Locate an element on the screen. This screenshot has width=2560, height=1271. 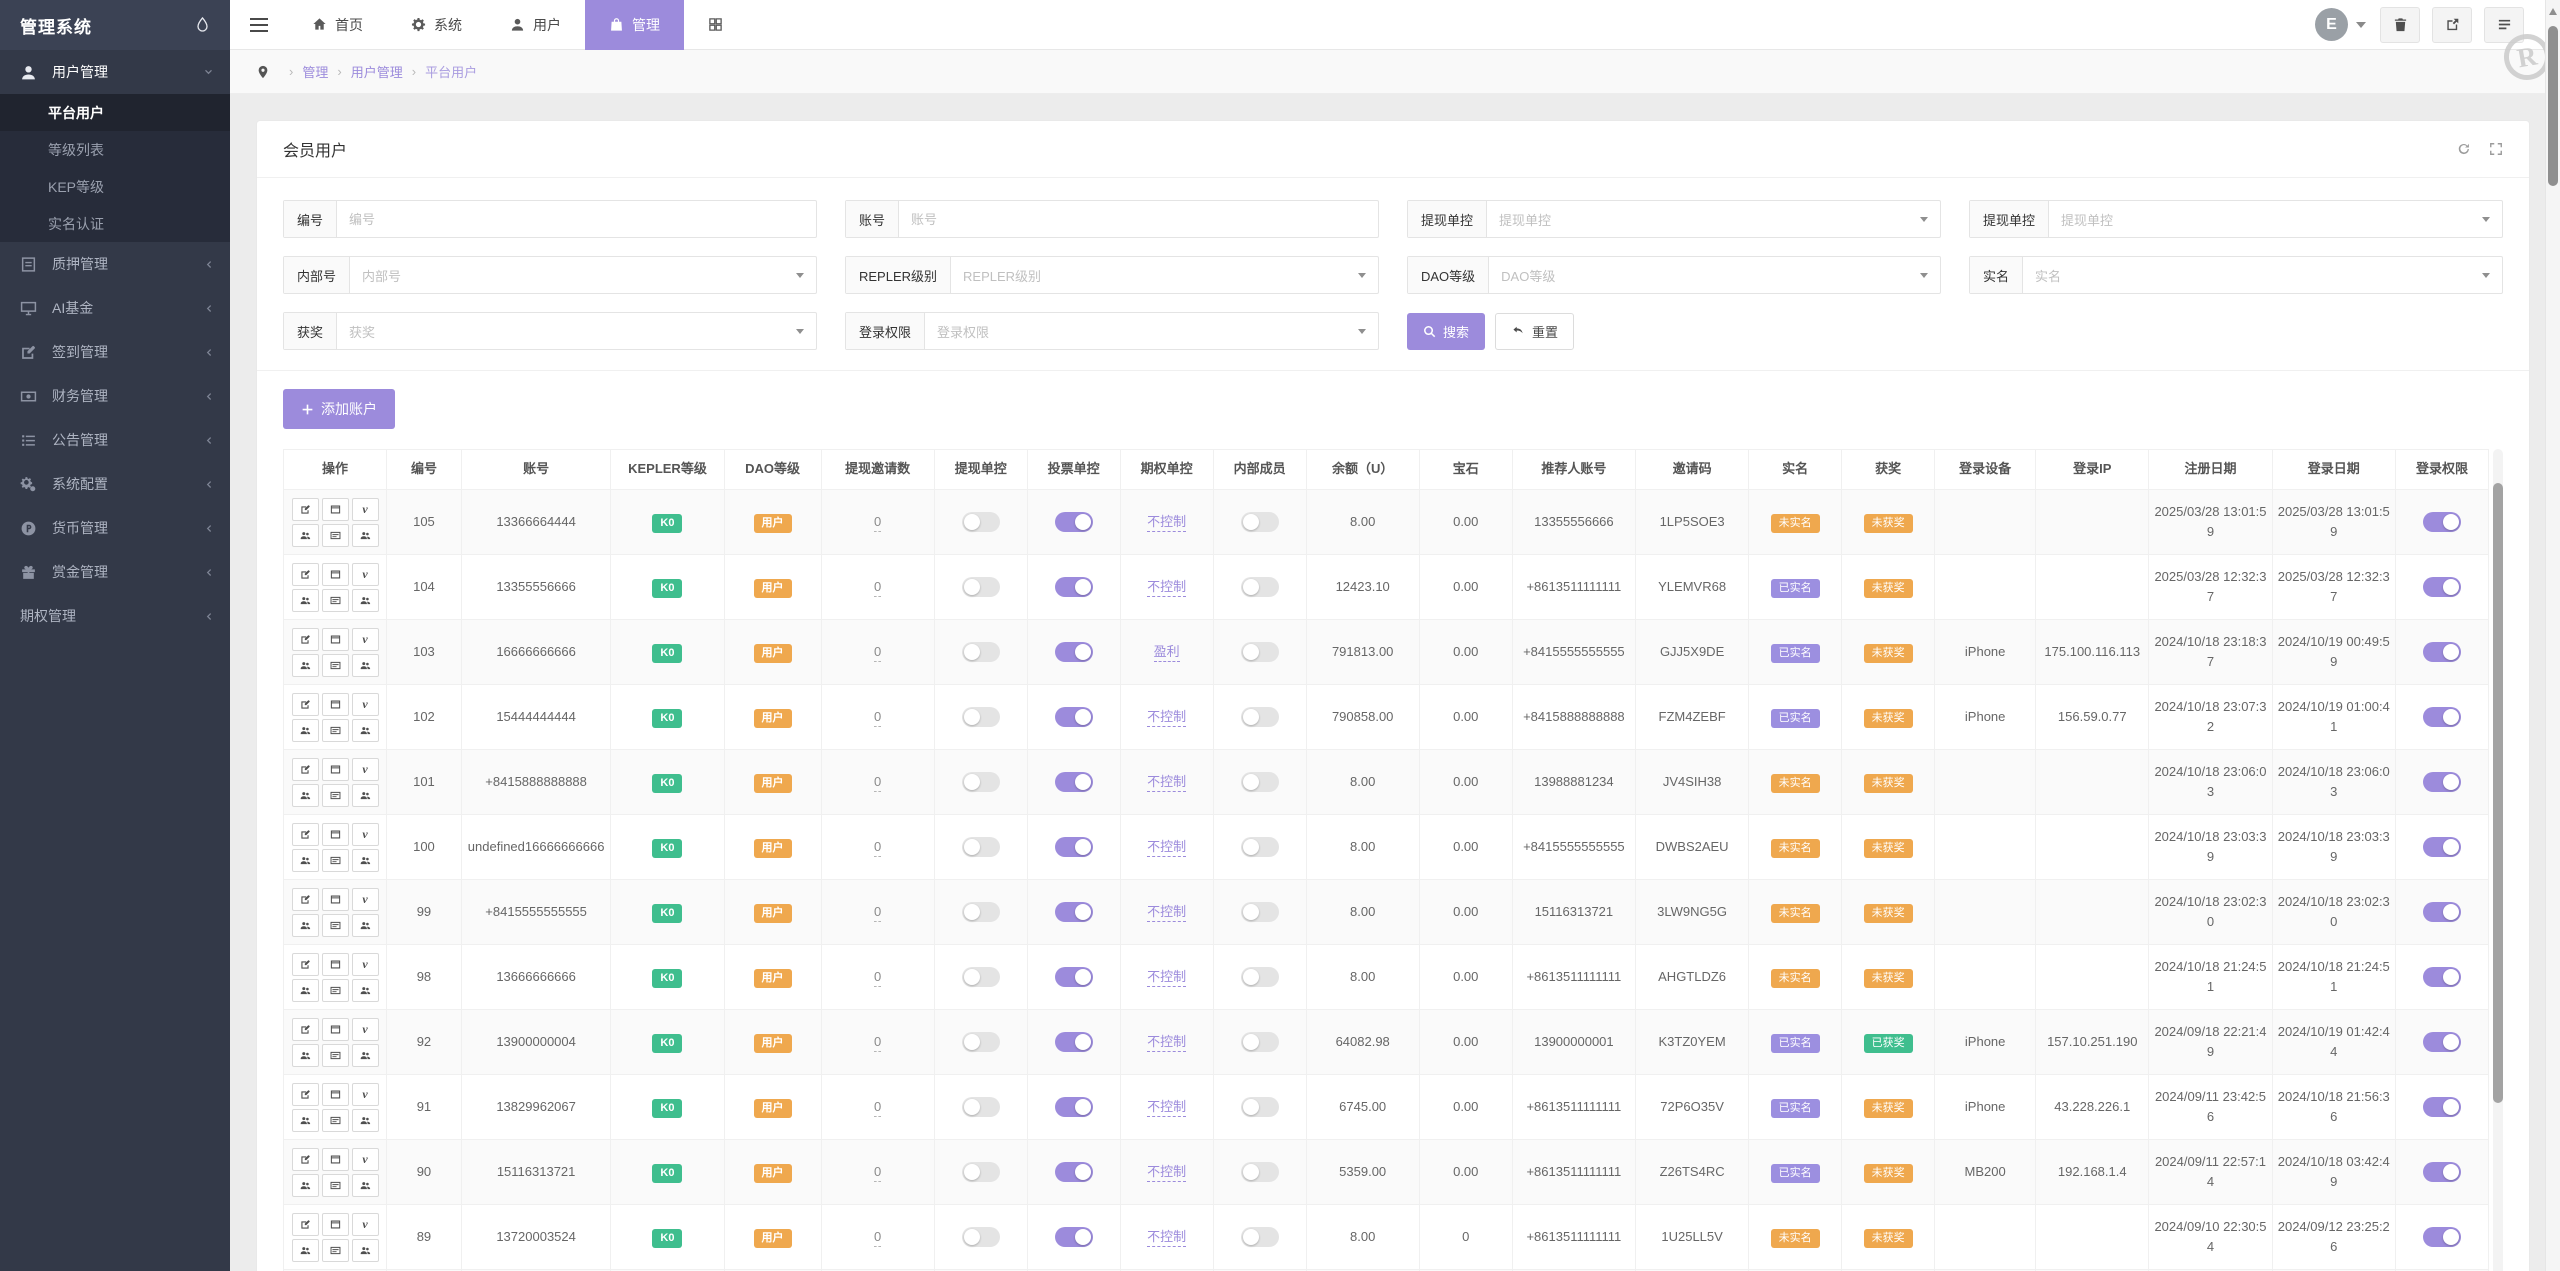
sidebar-subitem-0-1: 等级列表 is located at coordinates (76, 149).